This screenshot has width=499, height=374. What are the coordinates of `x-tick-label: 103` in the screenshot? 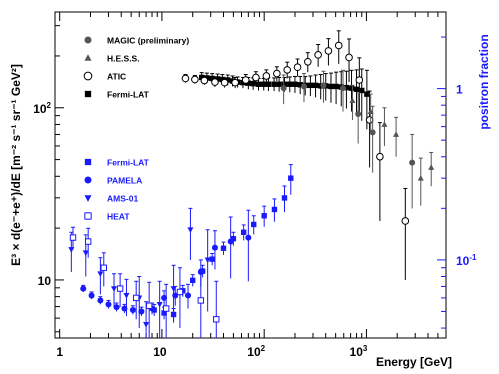 It's located at (359, 351).